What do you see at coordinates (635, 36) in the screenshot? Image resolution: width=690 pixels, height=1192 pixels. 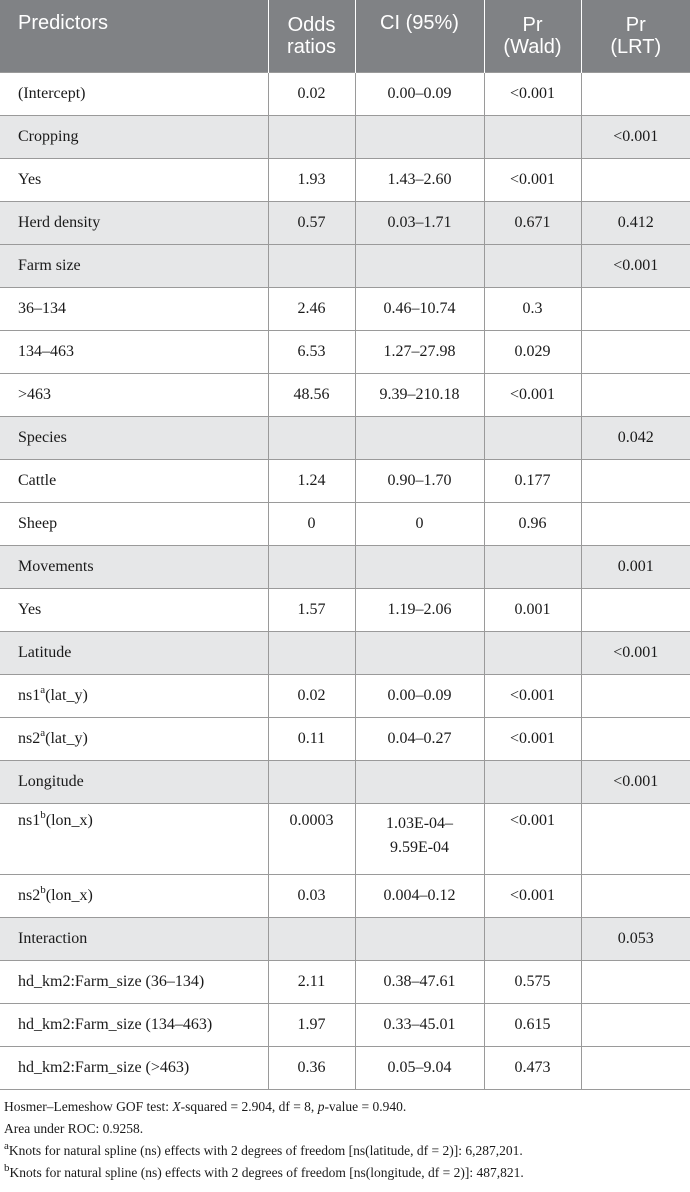 I see `header-pr-lrt: Pr (LRT)` at bounding box center [635, 36].